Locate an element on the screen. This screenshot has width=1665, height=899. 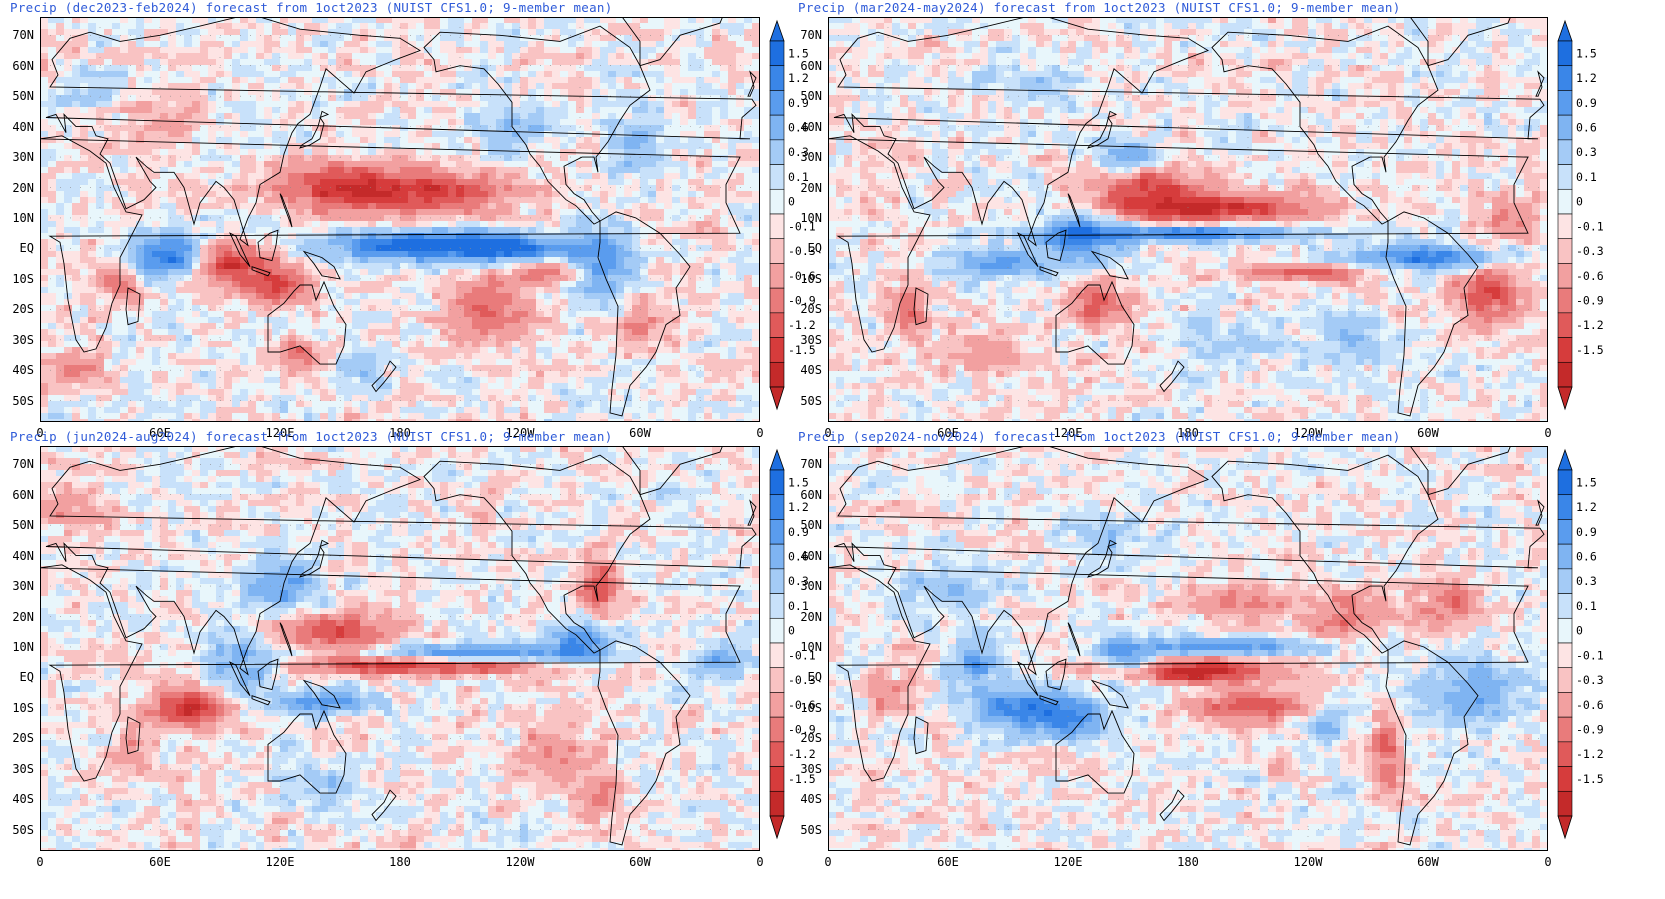
latitude-label: 70N is located at coordinates (19, 35).